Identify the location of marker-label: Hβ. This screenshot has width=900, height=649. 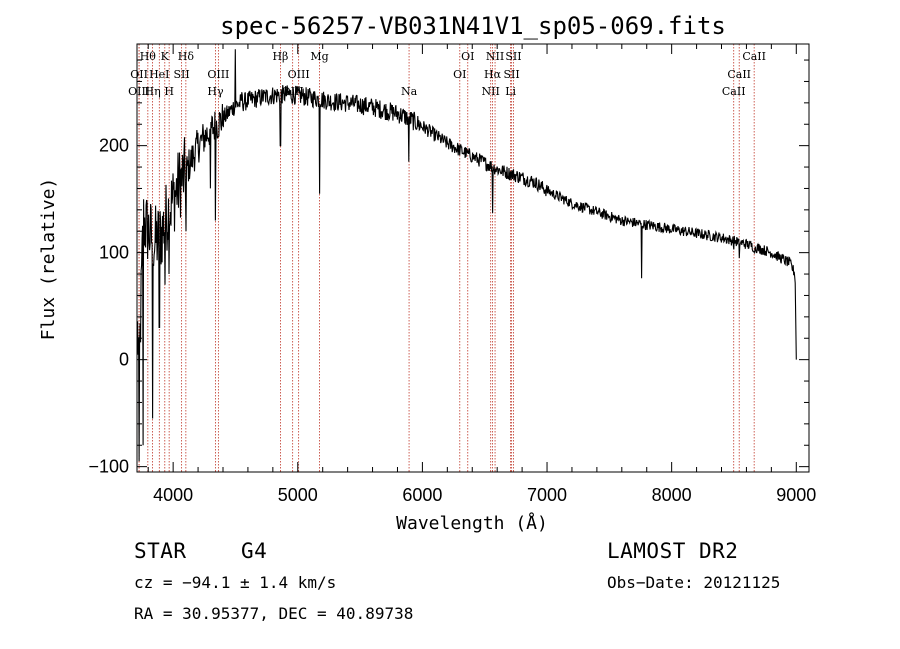
(280, 56).